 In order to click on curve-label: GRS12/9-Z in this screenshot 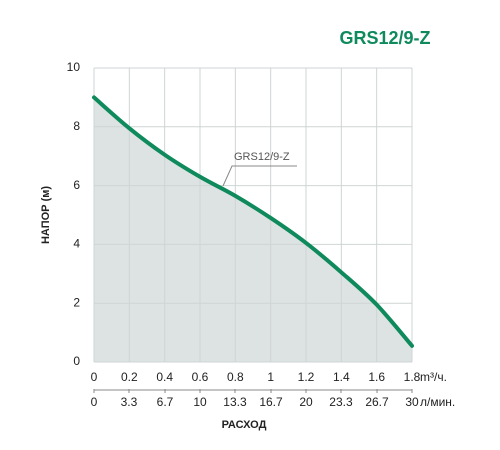, I will do `click(262, 157)`.